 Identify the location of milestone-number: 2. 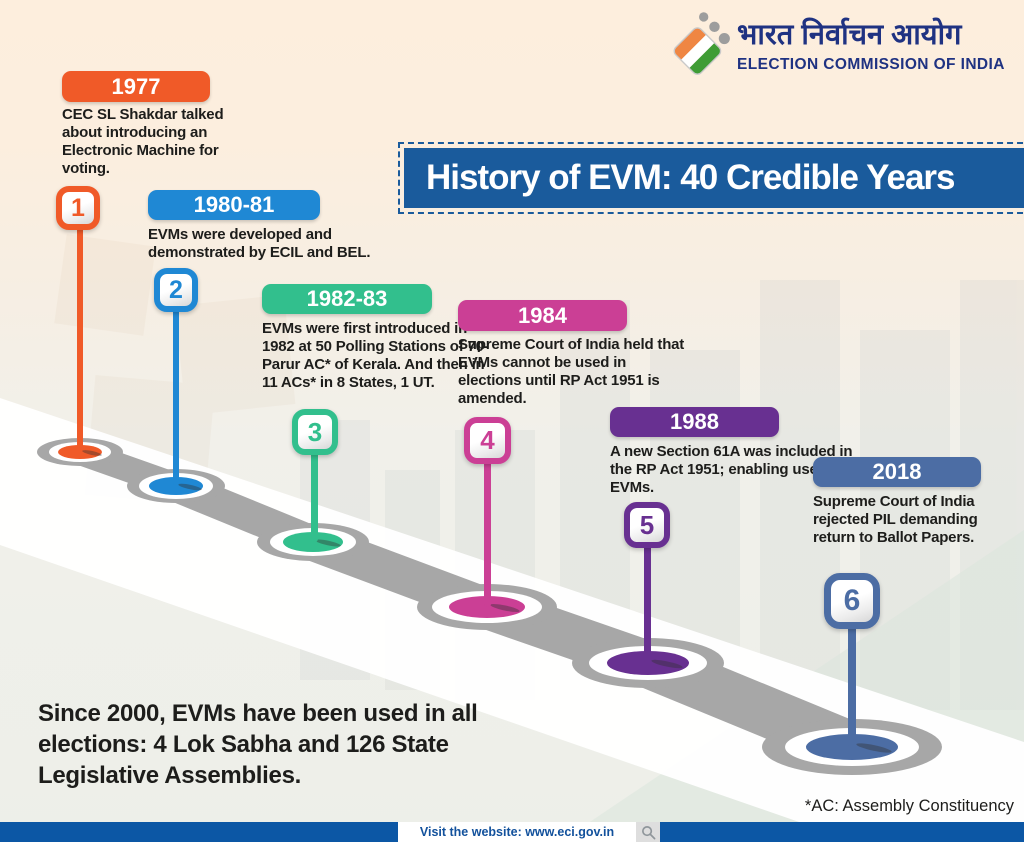
(176, 289).